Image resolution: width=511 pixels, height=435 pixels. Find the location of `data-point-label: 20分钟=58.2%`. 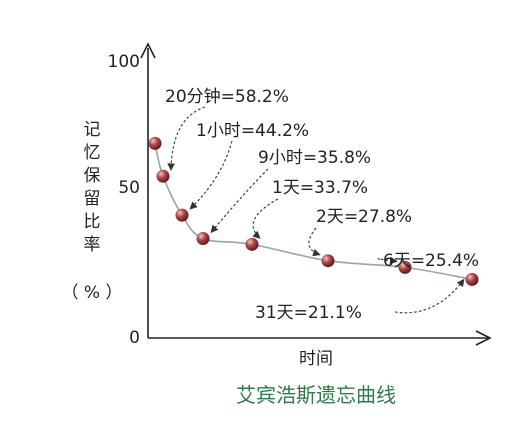

data-point-label: 20分钟=58.2% is located at coordinates (227, 97).